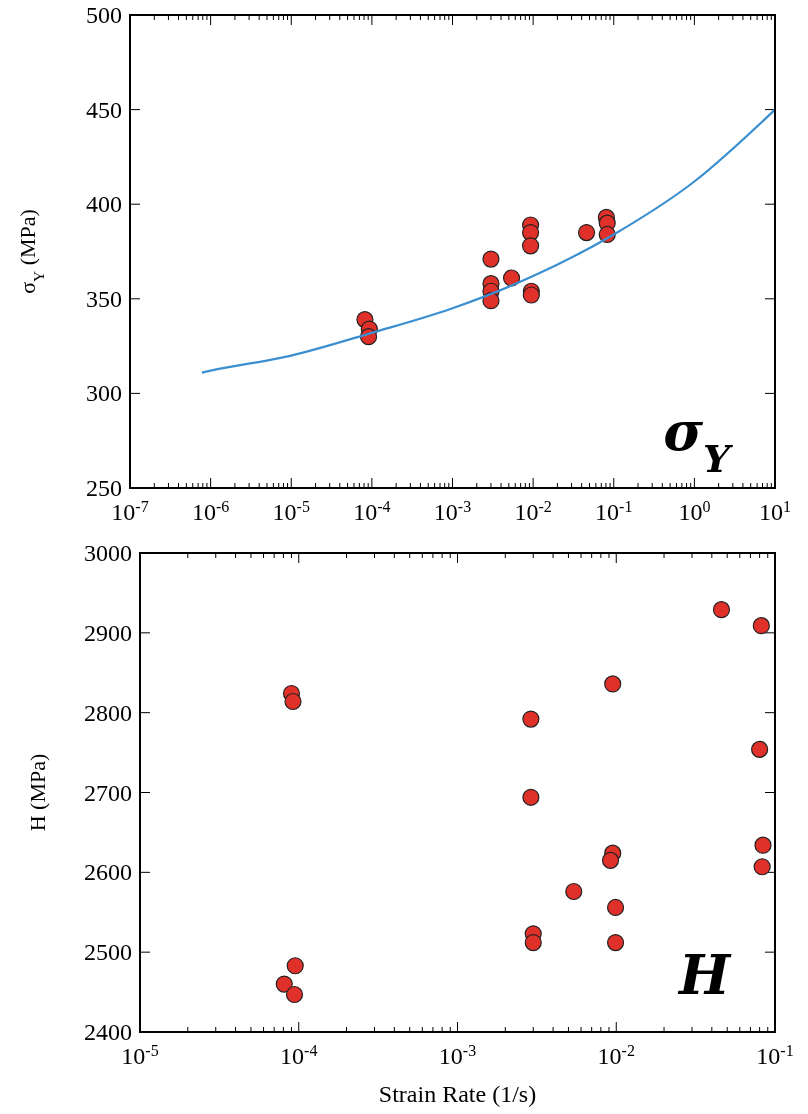  I want to click on y-tick-label: 2700, so click(108, 792).